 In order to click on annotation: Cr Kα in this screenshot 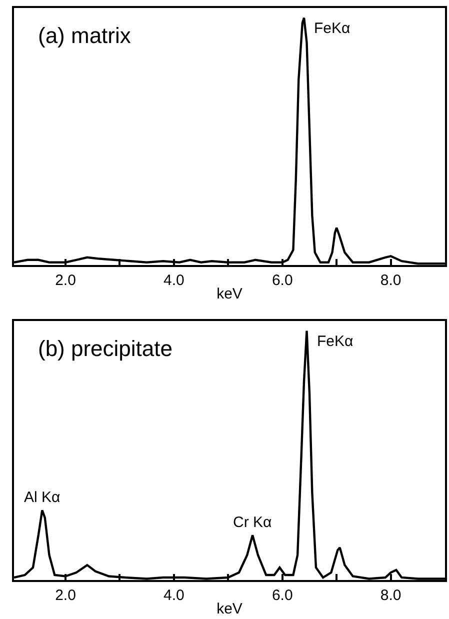, I will do `click(252, 522)`.